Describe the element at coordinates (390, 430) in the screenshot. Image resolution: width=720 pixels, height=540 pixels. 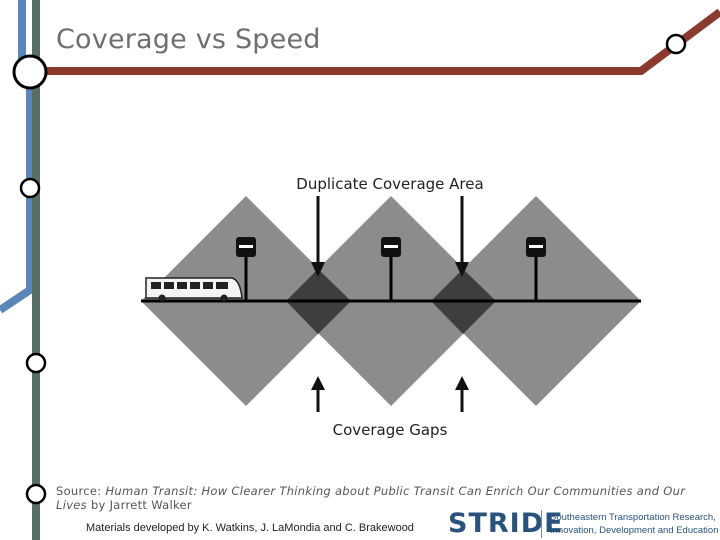
I see `coverage-gaps-label: Coverage Gaps` at that location.